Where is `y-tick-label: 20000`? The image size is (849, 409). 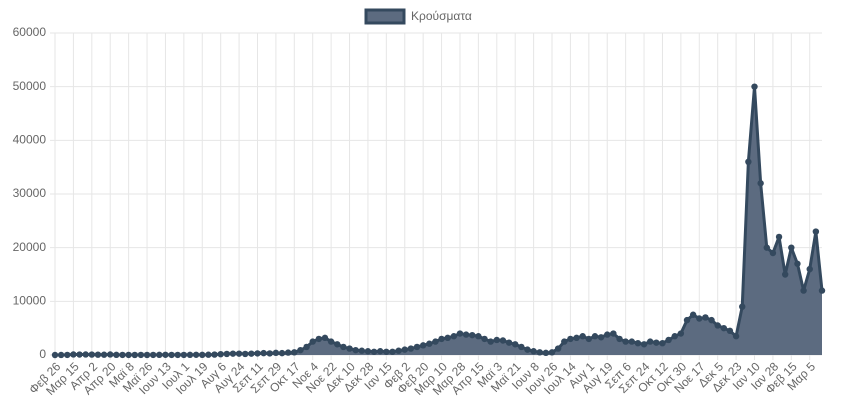
y-tick-label: 20000 is located at coordinates (30, 247).